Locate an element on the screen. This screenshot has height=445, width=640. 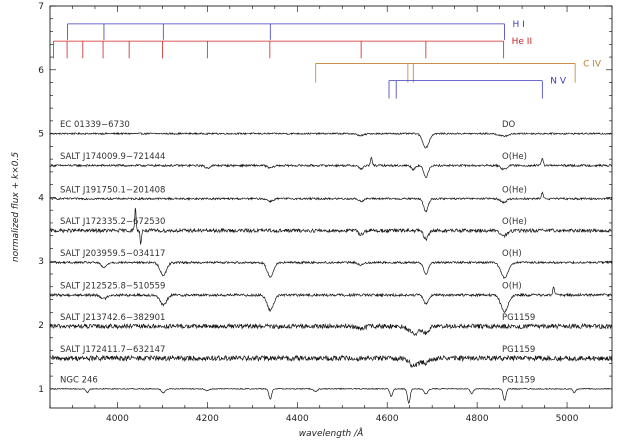
series-name-label: SALT J174009.9−721444 is located at coordinates (112, 157).